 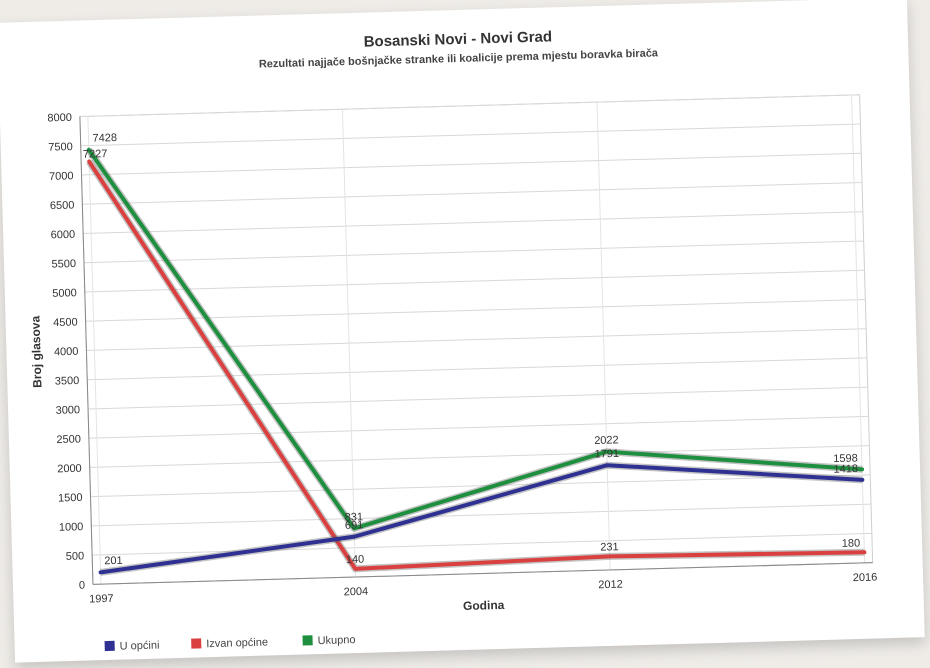 What do you see at coordinates (86, 350) in the screenshot?
I see `y-axis-line` at bounding box center [86, 350].